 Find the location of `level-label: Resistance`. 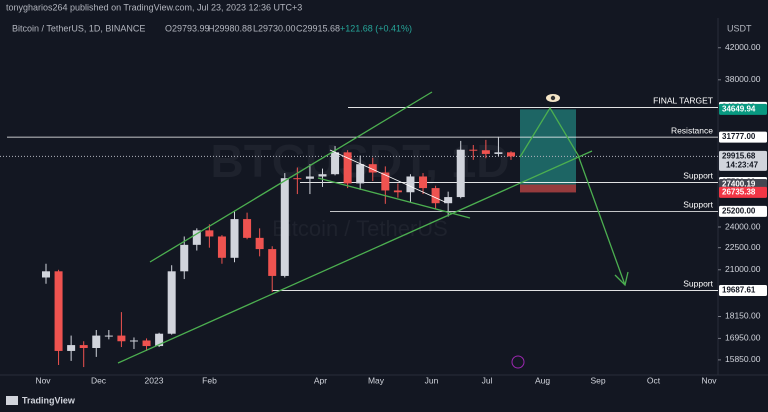

level-label: Resistance is located at coordinates (692, 130).